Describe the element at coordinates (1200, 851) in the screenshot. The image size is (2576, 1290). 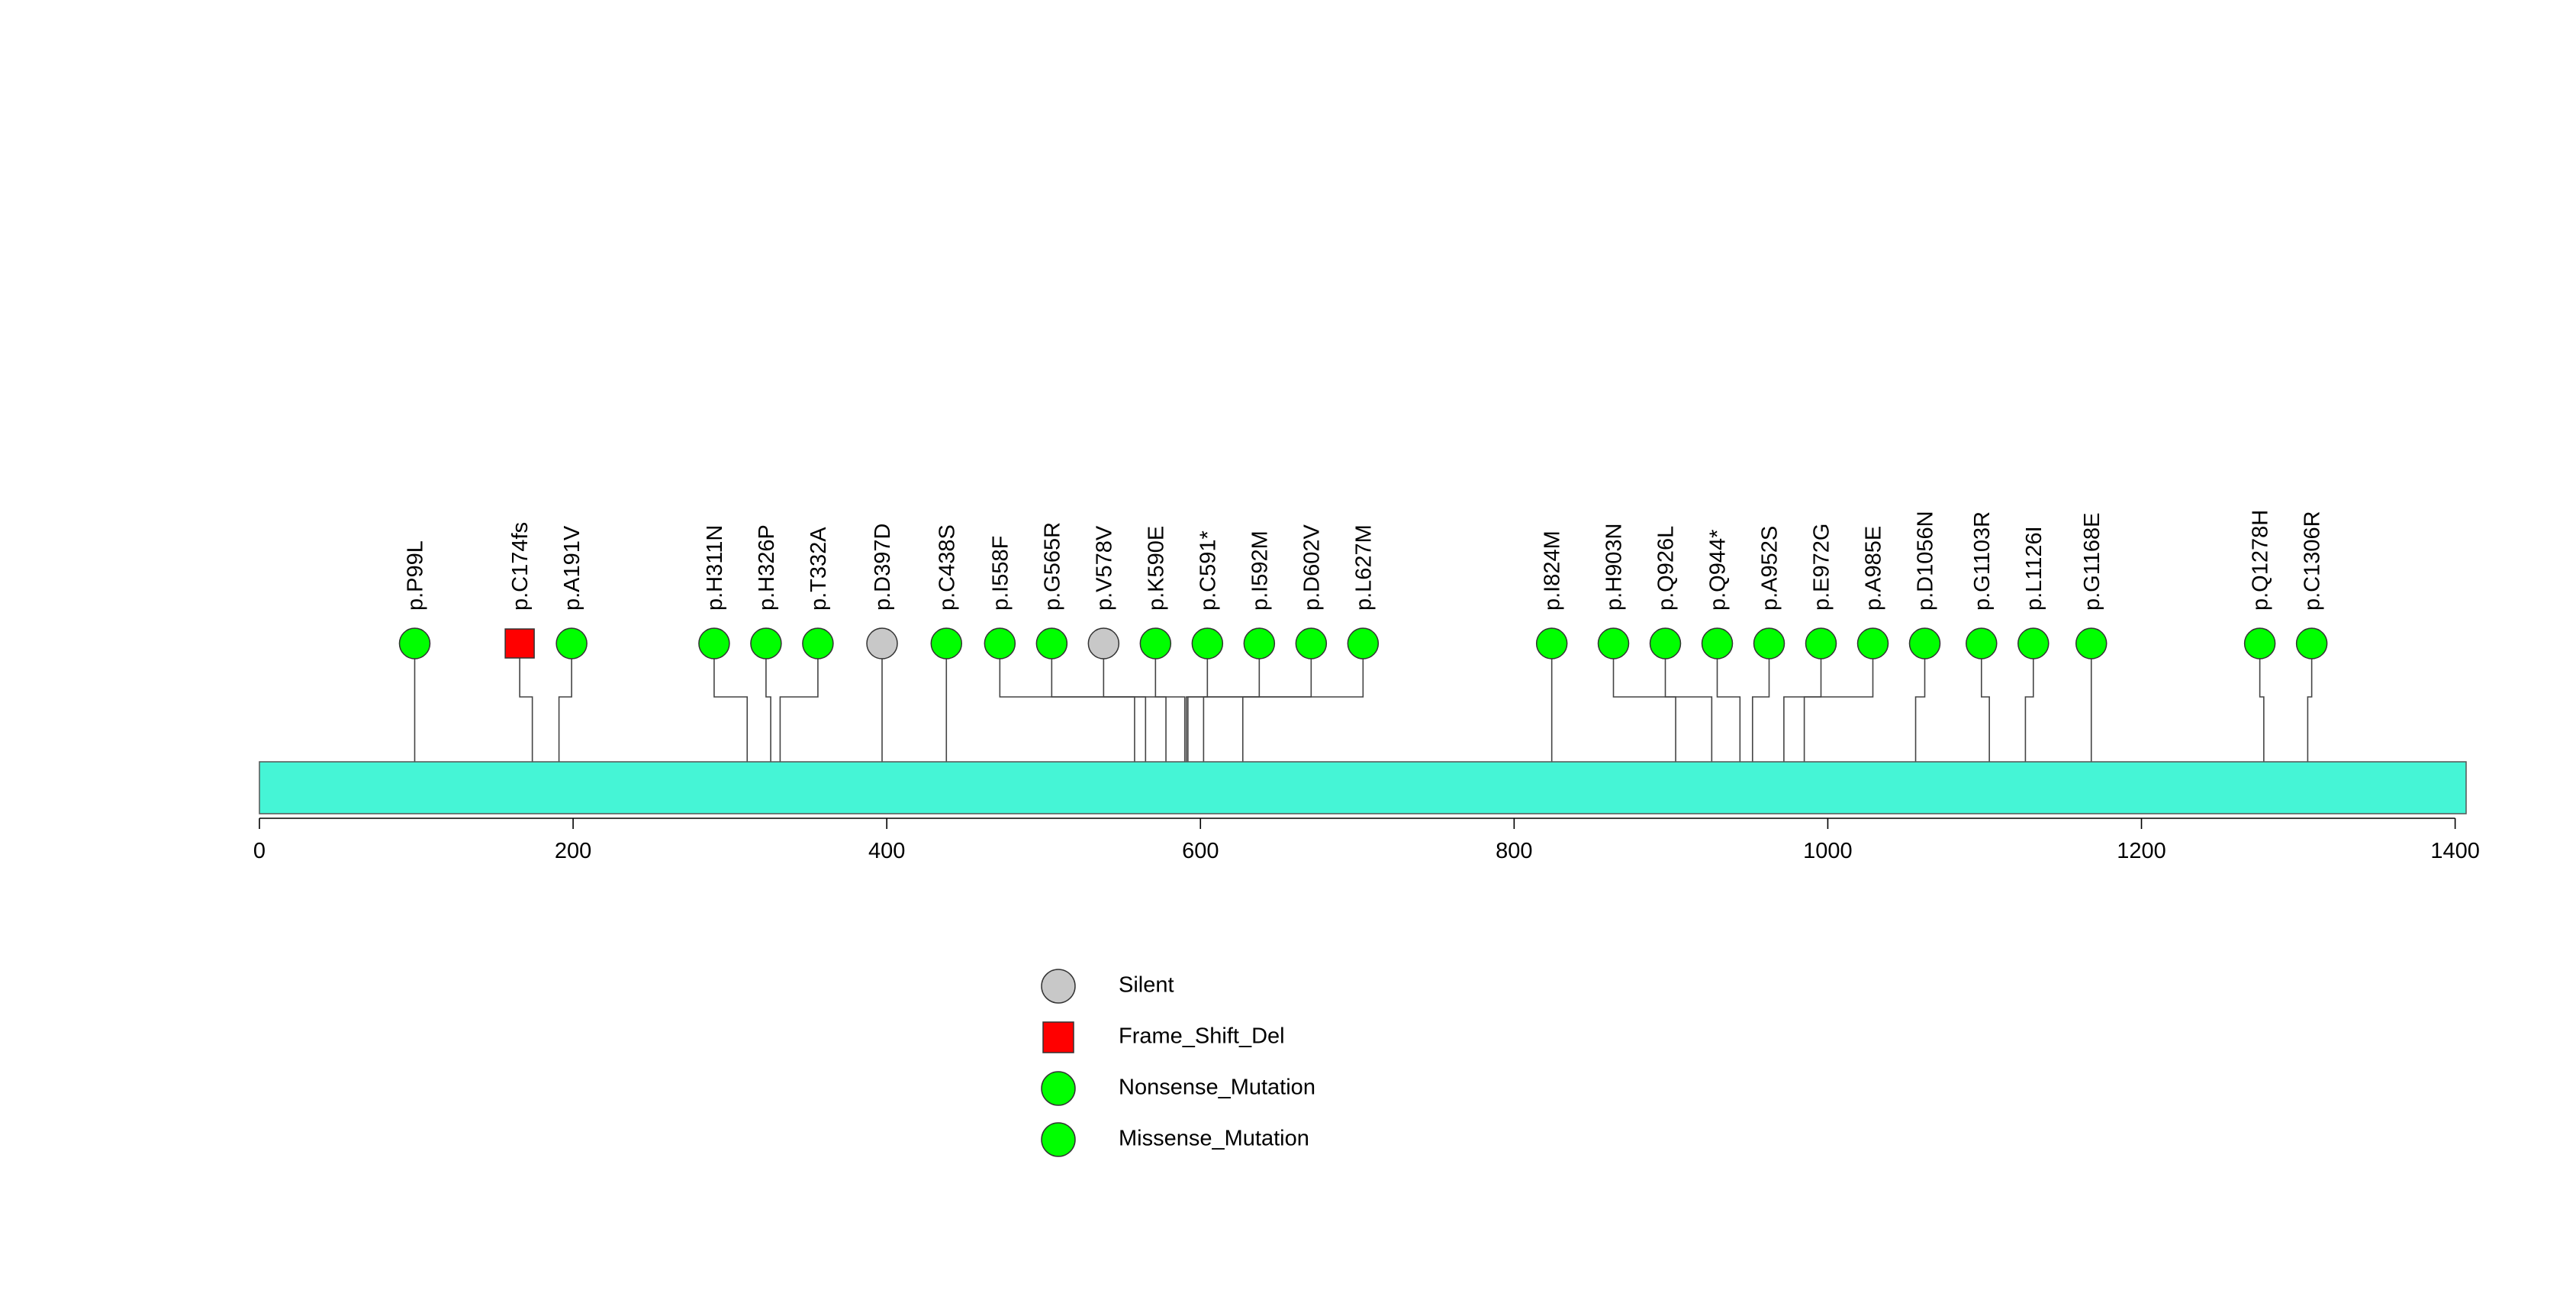
I see `x-axis-tick-label: 600` at that location.